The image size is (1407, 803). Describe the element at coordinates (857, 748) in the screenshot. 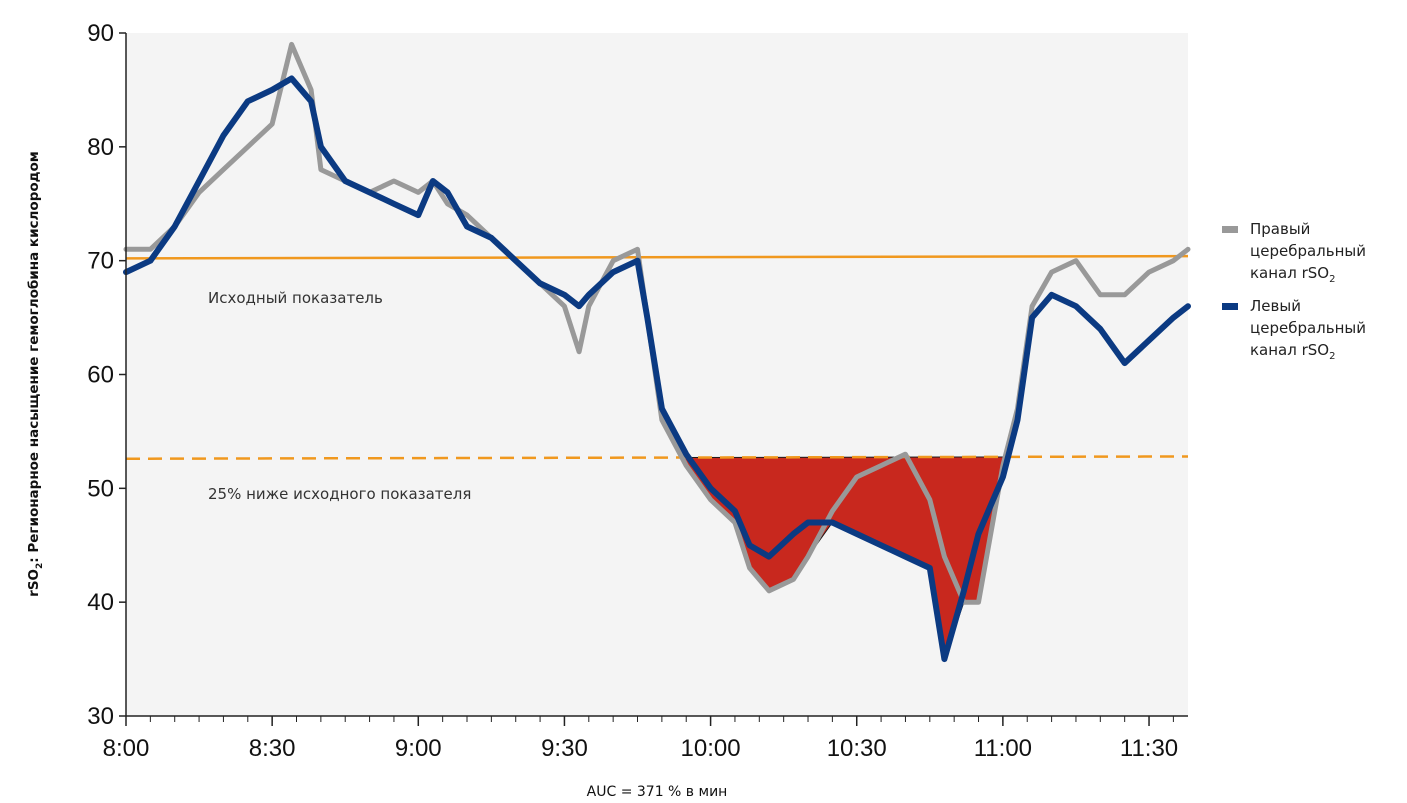

I see `x-tick-label-10:30: 10:30` at that location.